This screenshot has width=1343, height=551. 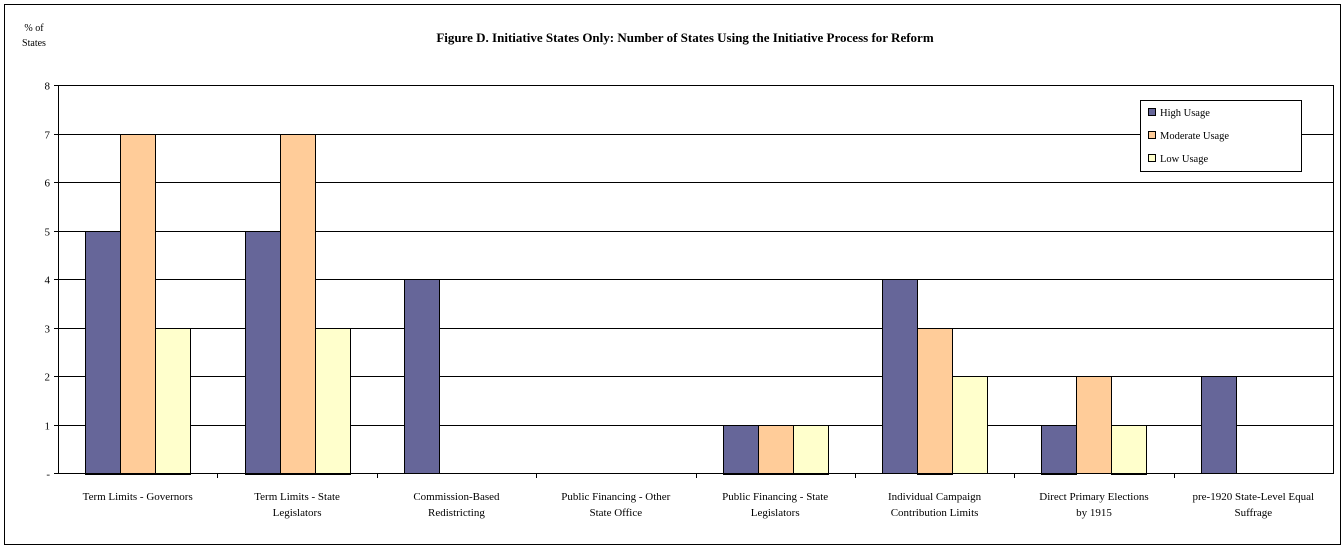 I want to click on x-category-label: Term Limits - Governors, so click(x=138, y=497).